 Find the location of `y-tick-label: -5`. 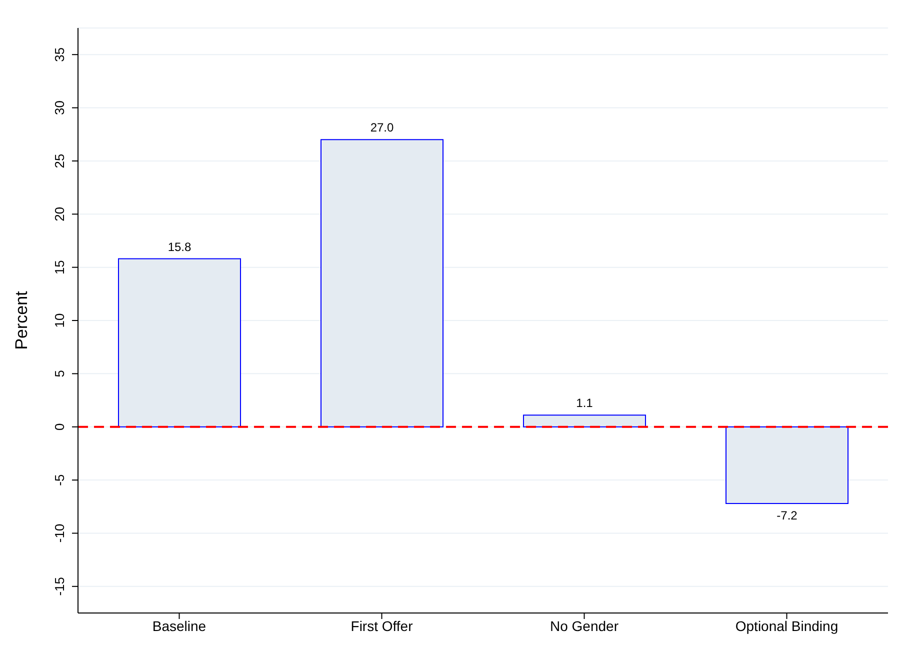

y-tick-label: -5 is located at coordinates (59, 480).